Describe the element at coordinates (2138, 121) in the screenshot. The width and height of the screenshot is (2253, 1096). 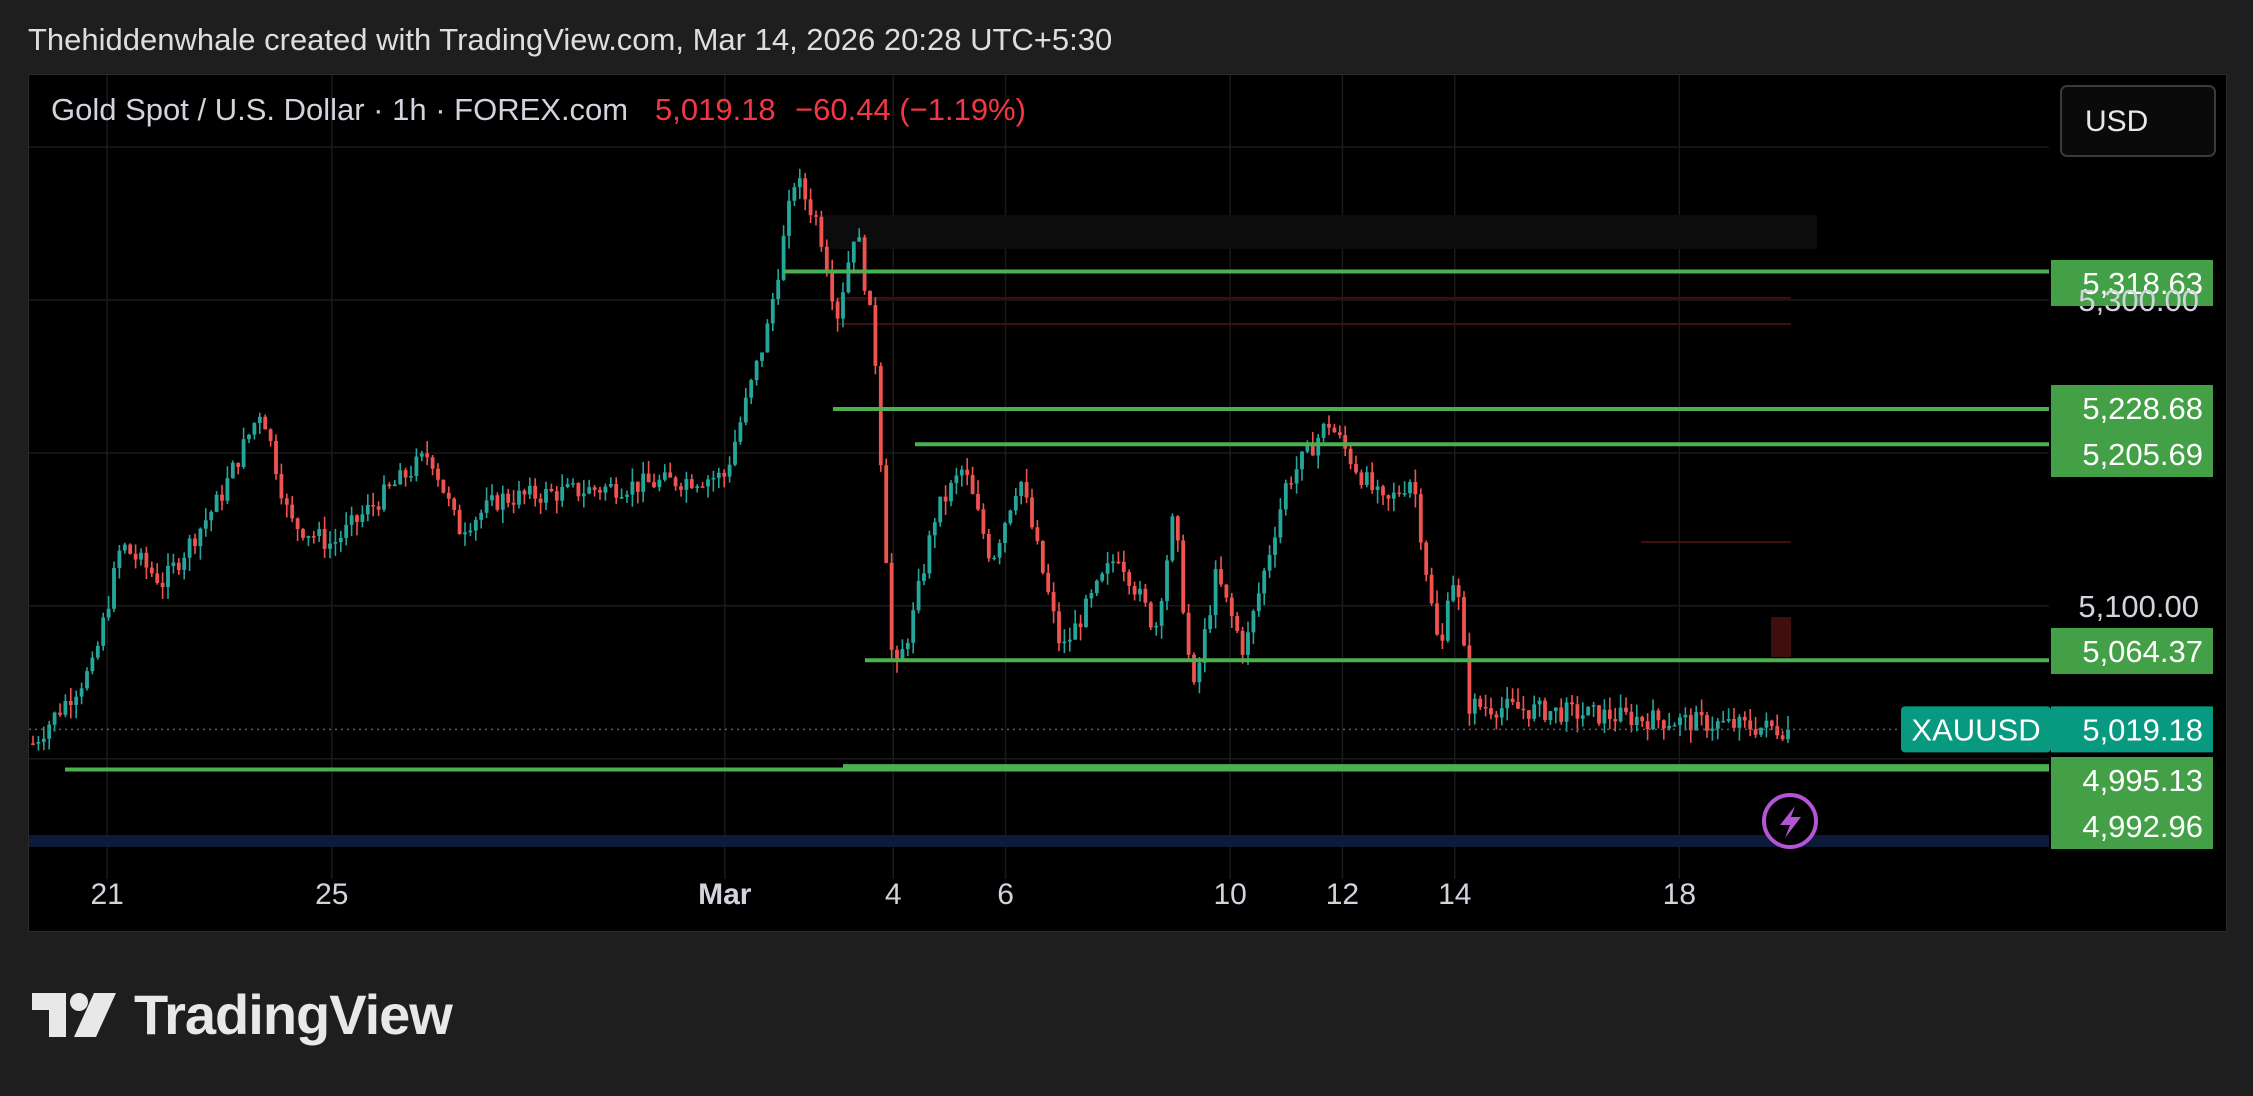
I see `currency-button: USD` at that location.